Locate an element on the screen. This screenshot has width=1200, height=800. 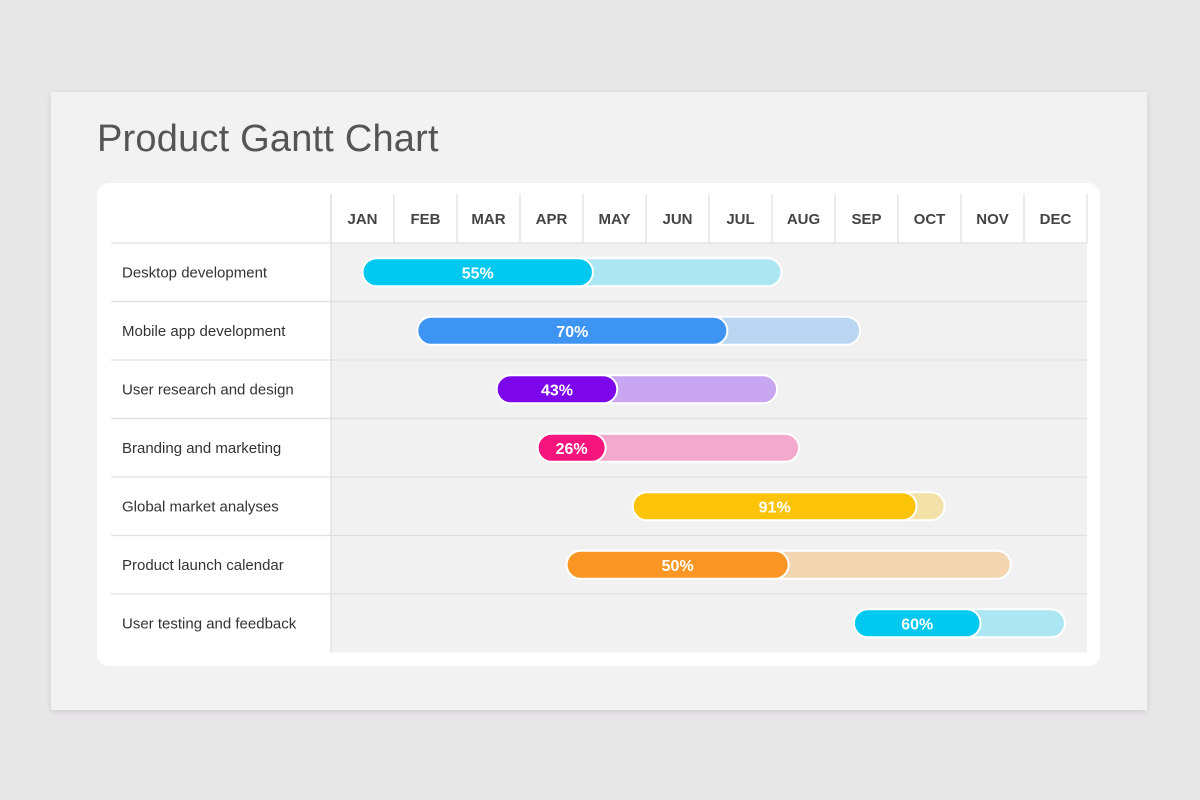
month-label-oct: OCT is located at coordinates (930, 219).